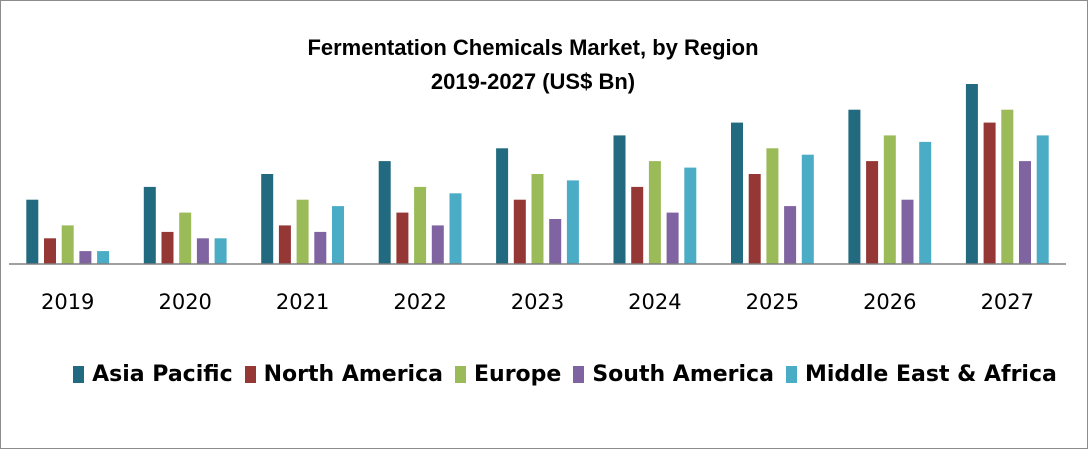  Describe the element at coordinates (1025, 212) in the screenshot. I see `bar-south-america-2027` at that location.